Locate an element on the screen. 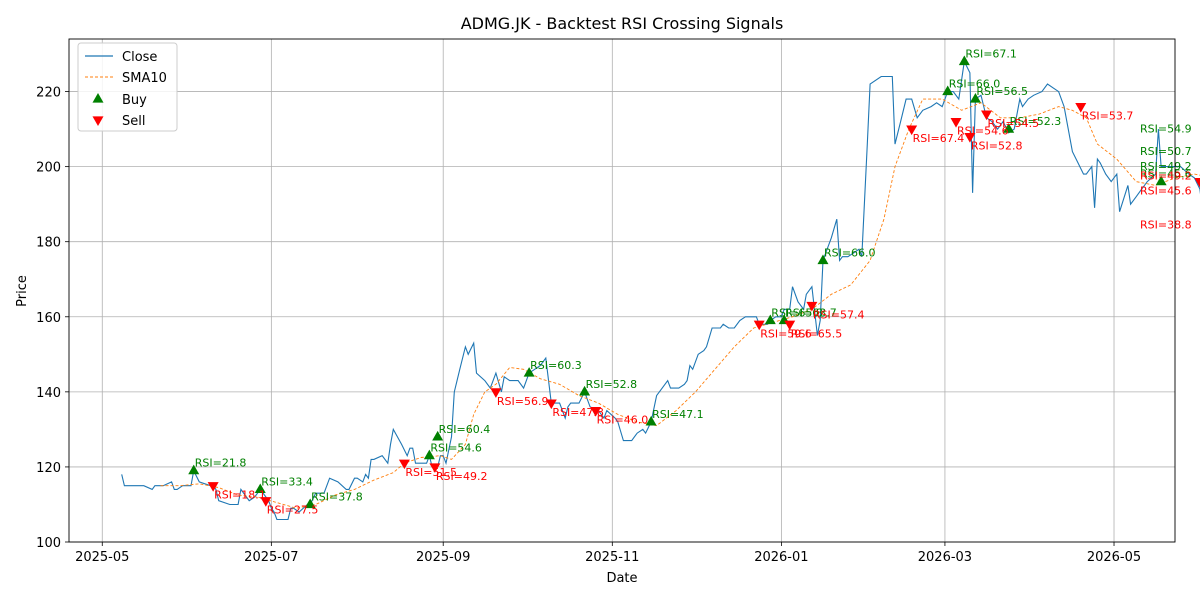 The height and width of the screenshot is (600, 1200). y-tick-label: 120 is located at coordinates (48, 468).